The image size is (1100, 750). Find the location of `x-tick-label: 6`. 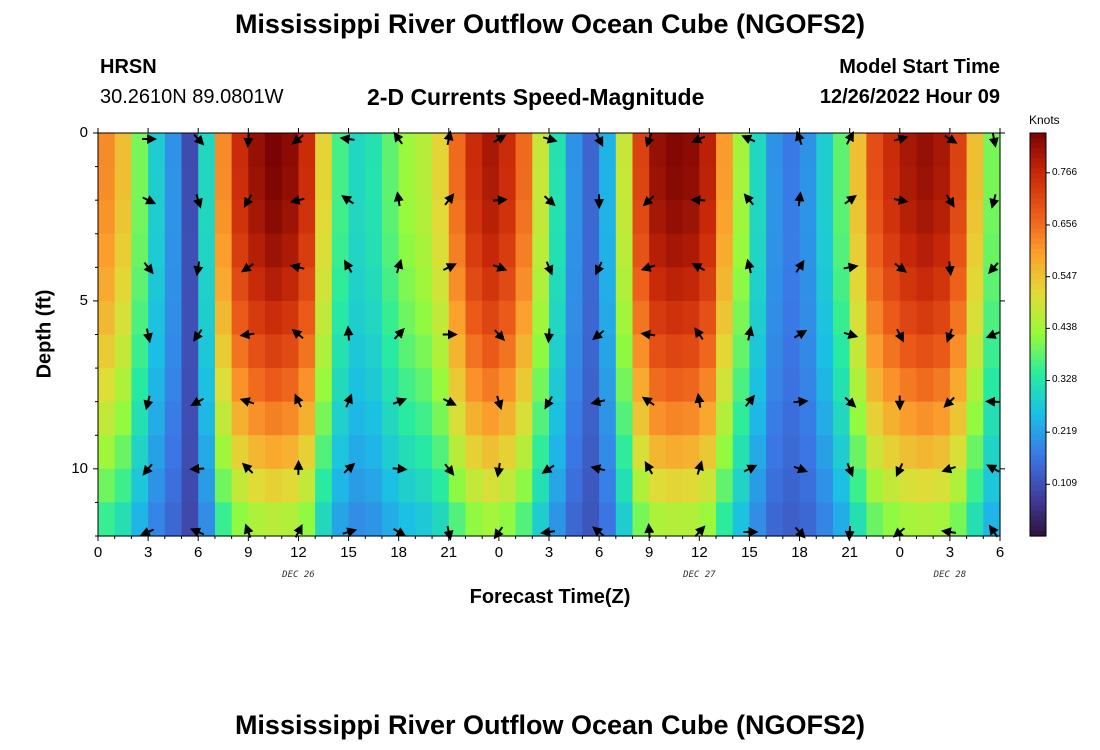

x-tick-label: 6 is located at coordinates (1000, 552).